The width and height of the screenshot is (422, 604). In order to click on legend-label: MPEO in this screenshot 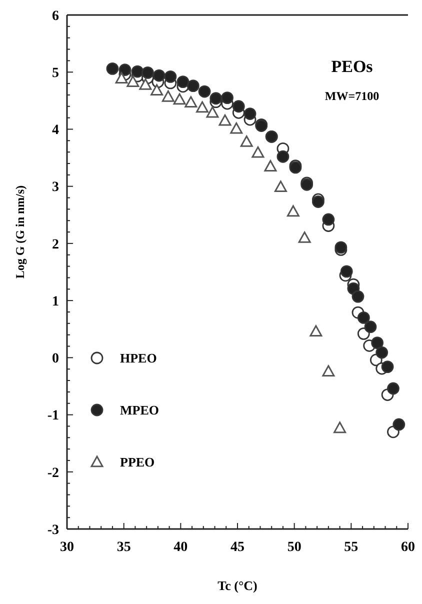, I will do `click(139, 410)`.